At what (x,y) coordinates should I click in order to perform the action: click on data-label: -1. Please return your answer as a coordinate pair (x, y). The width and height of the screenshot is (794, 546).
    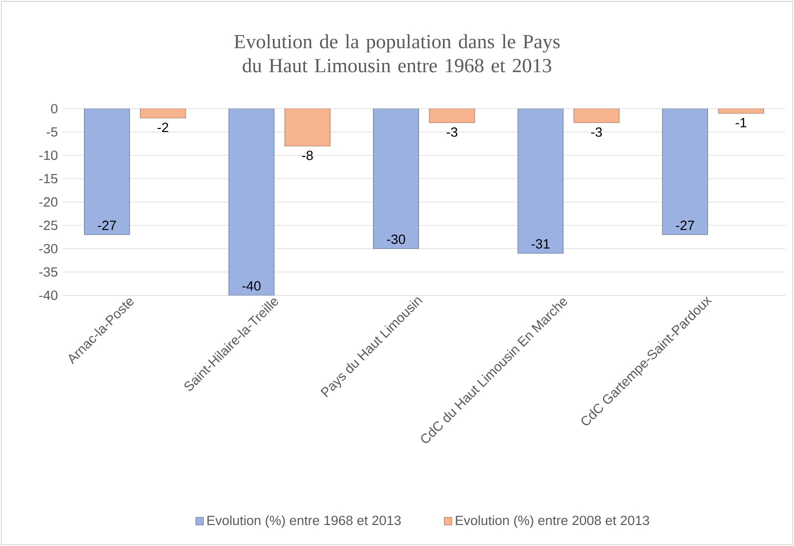
    Looking at the image, I should click on (741, 123).